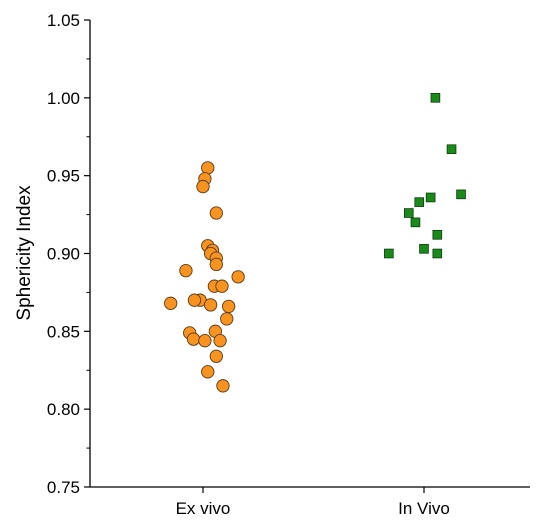  Describe the element at coordinates (63, 409) in the screenshot. I see `y-tick-label: 0.80` at that location.